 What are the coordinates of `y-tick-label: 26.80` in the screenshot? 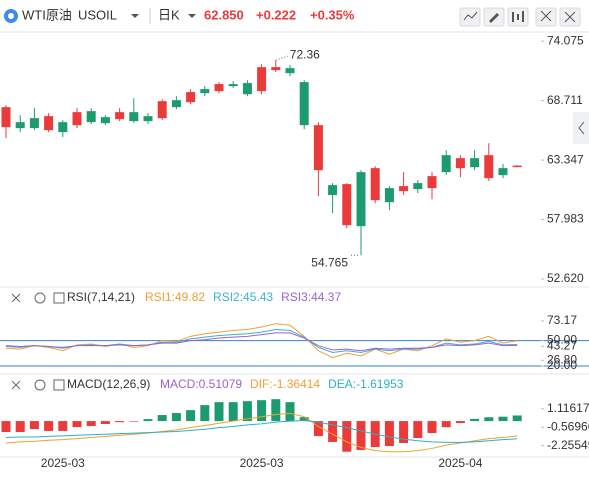 It's located at (562, 359).